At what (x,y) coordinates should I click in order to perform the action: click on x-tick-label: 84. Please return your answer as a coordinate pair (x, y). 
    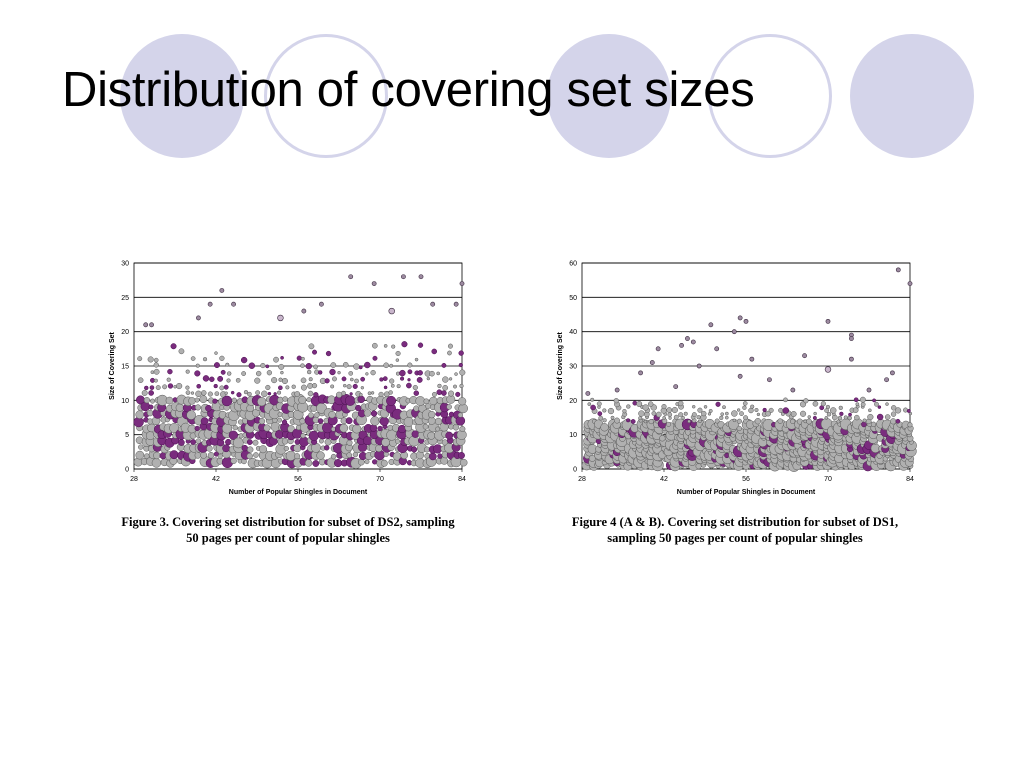
    Looking at the image, I should click on (910, 479).